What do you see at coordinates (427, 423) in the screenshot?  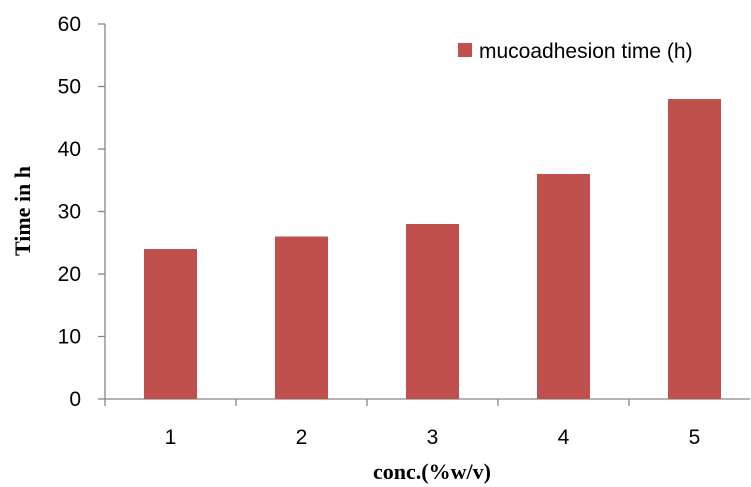 I see `x-axis: 1 2 3 4 5` at bounding box center [427, 423].